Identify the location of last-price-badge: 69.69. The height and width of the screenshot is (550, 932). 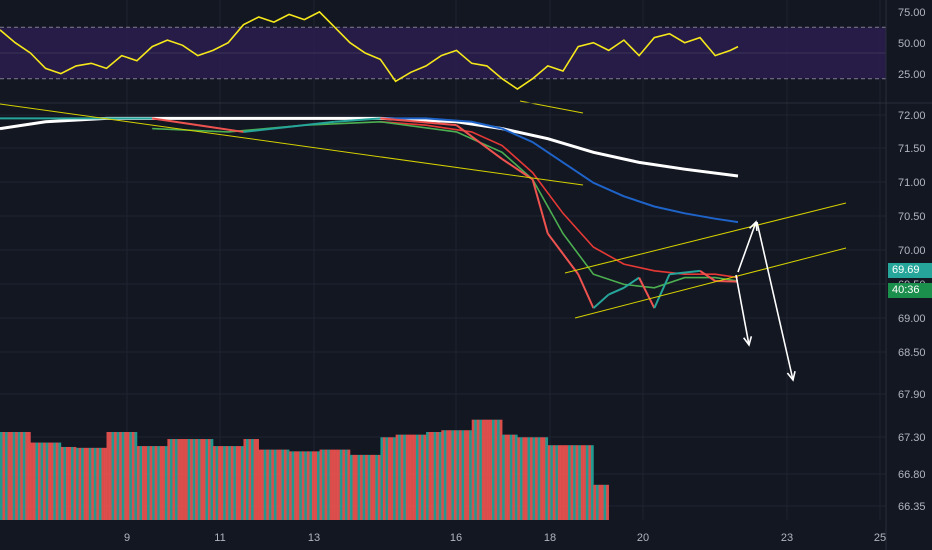
(910, 270).